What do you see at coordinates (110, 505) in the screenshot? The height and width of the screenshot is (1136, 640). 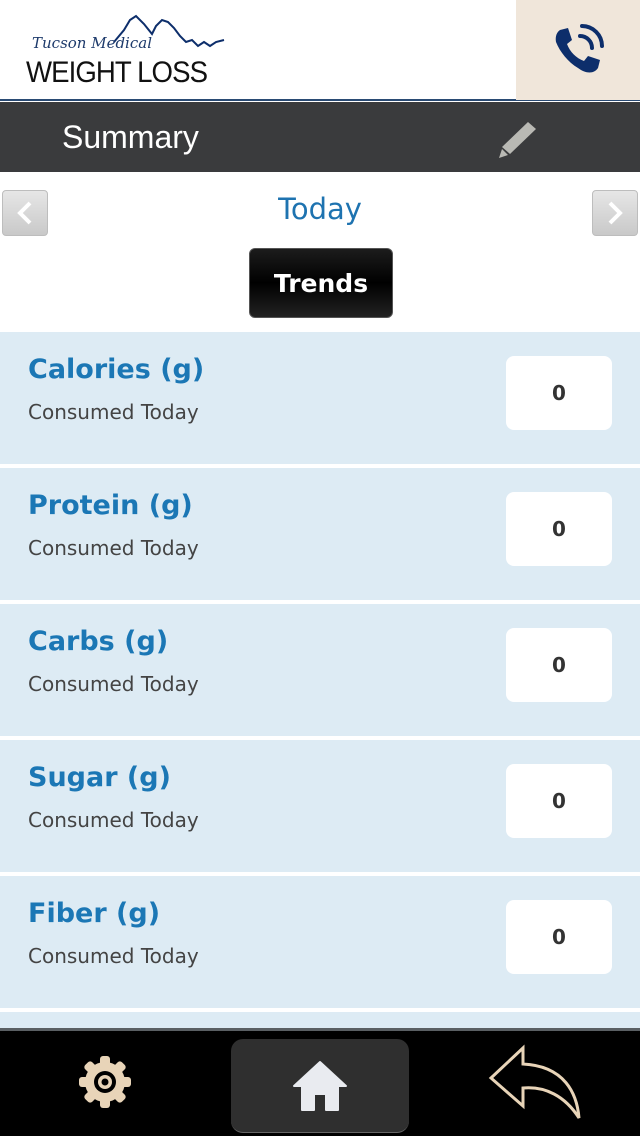 I see `nutrient-name: Protein (g)` at bounding box center [110, 505].